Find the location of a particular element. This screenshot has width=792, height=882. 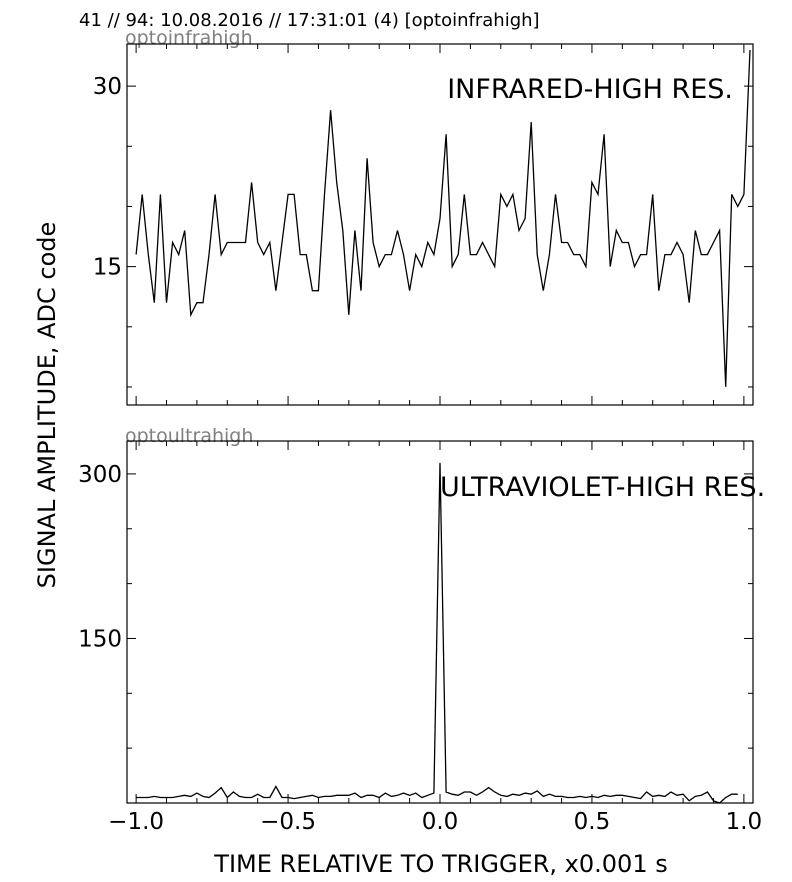

ultraviolet-y-tick-label: 300 is located at coordinates (100, 475).